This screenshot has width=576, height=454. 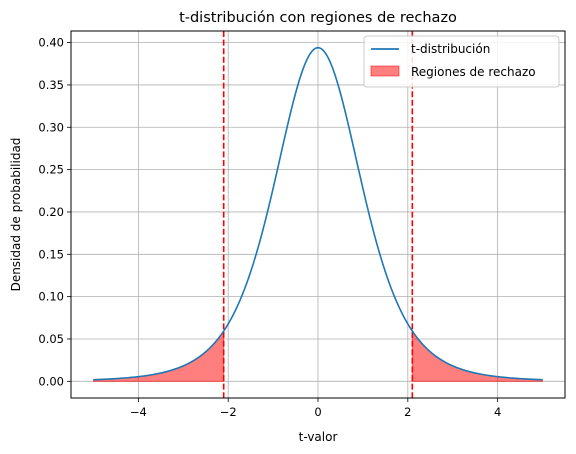 What do you see at coordinates (385, 71) in the screenshot?
I see `legend-region-swatch` at bounding box center [385, 71].